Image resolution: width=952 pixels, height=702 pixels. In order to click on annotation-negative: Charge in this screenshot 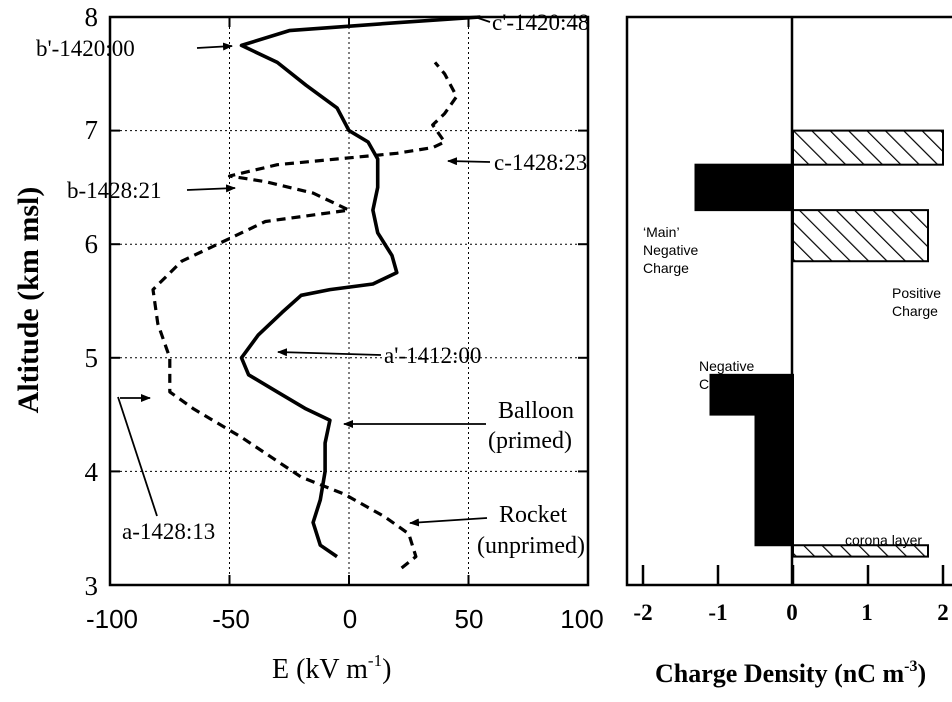, I will do `click(722, 384)`.